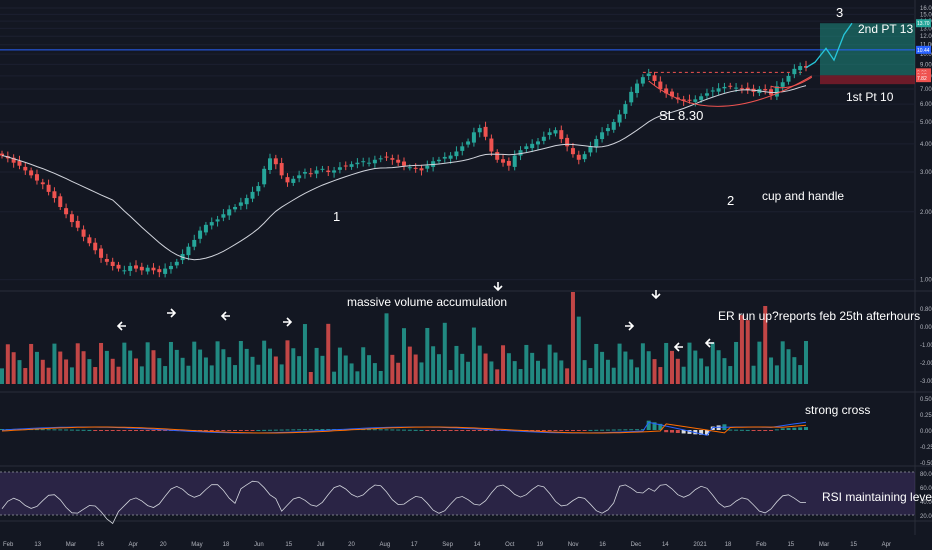 This screenshot has height=550, width=932. What do you see at coordinates (100, 545) in the screenshot?
I see `time-tick-label: 16` at bounding box center [100, 545].